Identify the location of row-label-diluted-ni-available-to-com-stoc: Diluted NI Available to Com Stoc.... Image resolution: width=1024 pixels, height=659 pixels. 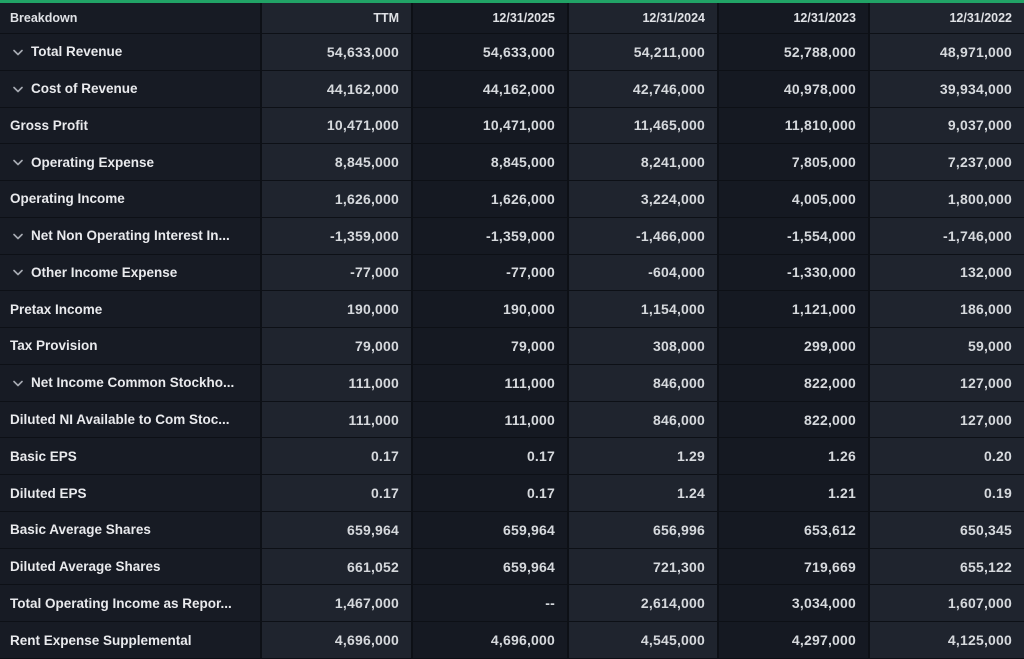
(131, 420).